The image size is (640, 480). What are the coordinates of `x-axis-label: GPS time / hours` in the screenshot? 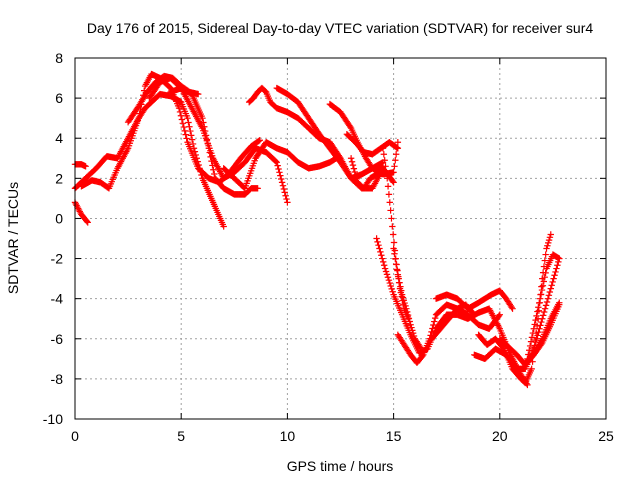 It's located at (340, 466).